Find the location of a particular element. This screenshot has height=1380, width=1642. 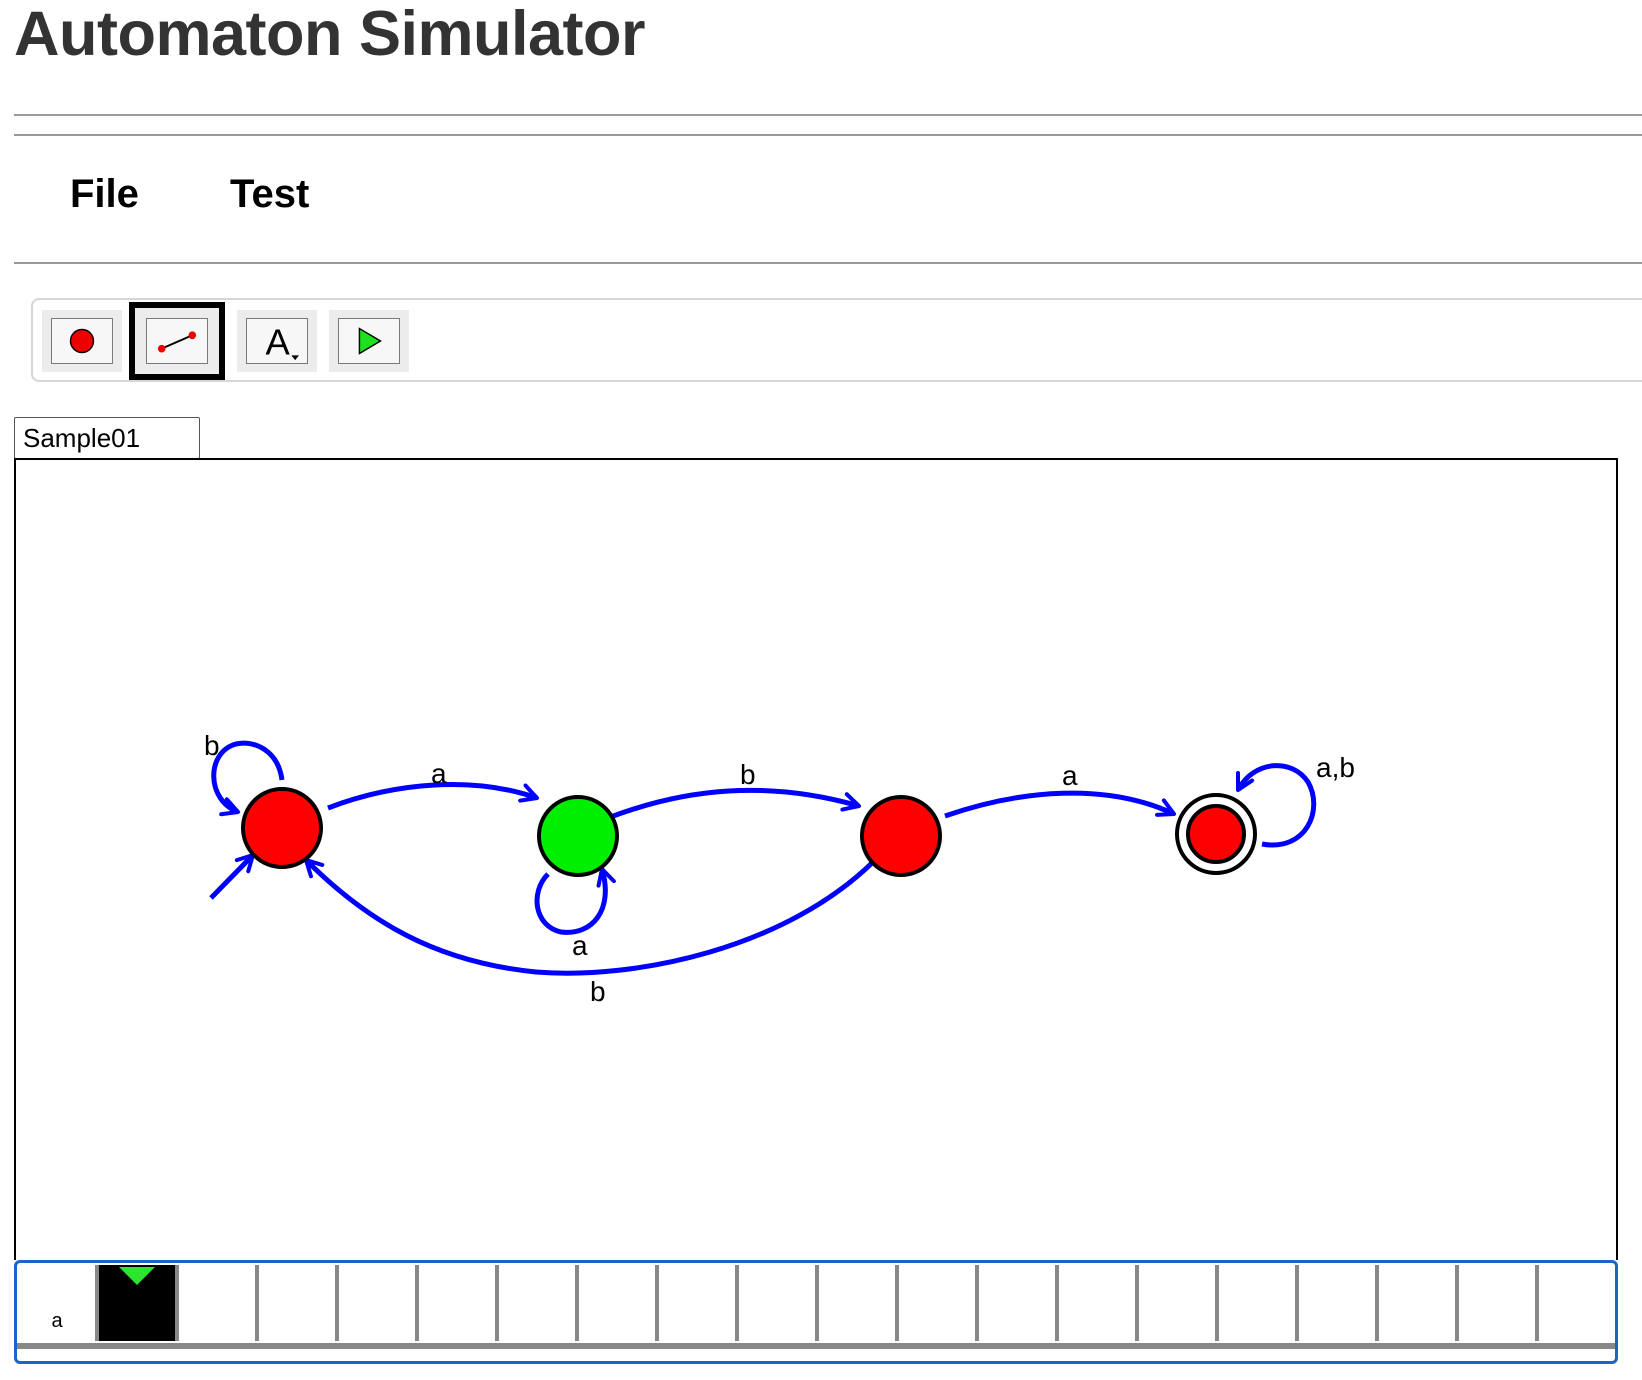

transition-q3-q3 is located at coordinates (1276, 805).